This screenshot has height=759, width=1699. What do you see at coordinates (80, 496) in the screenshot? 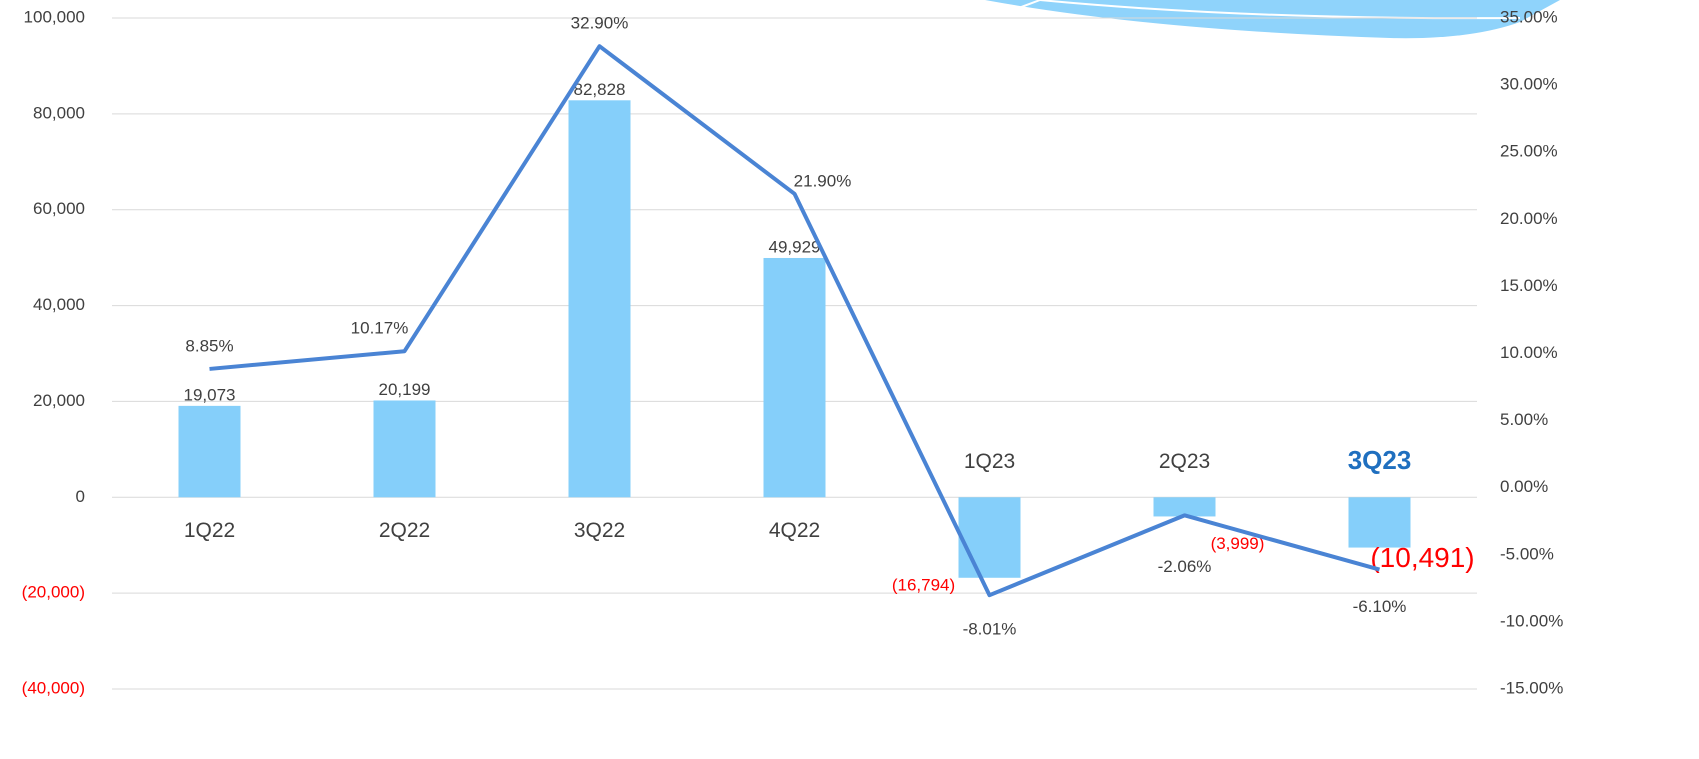
I see `y-tick-label: 0` at bounding box center [80, 496].